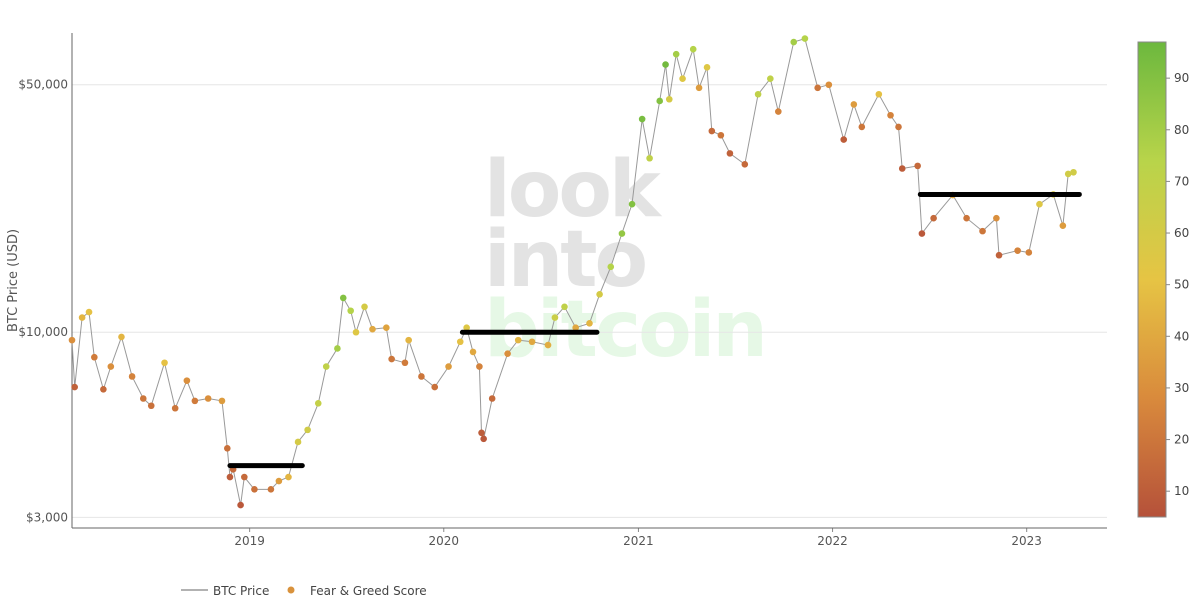 This screenshot has width=1200, height=609. What do you see at coordinates (1181, 336) in the screenshot?
I see `colorbar-tick-label: 40` at bounding box center [1181, 336].